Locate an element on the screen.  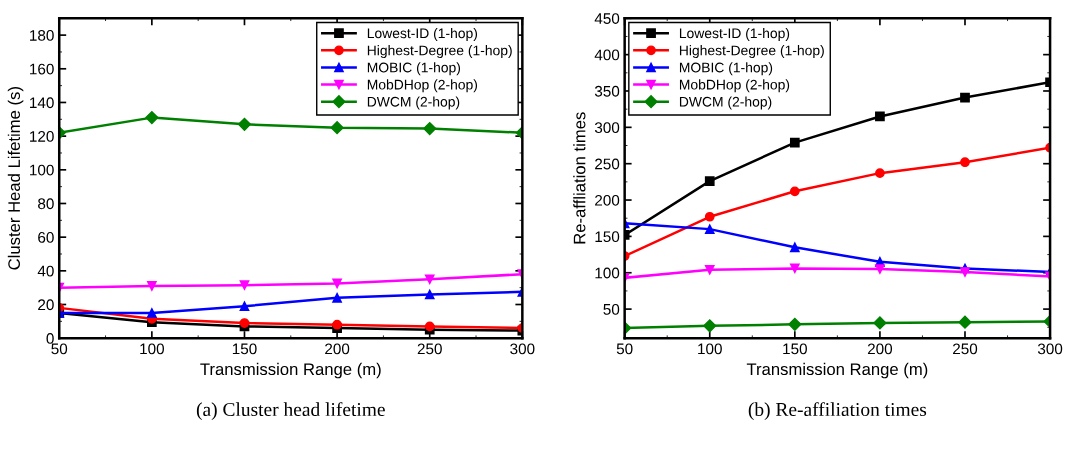
y-tick-label: 120 is located at coordinates (42, 136).